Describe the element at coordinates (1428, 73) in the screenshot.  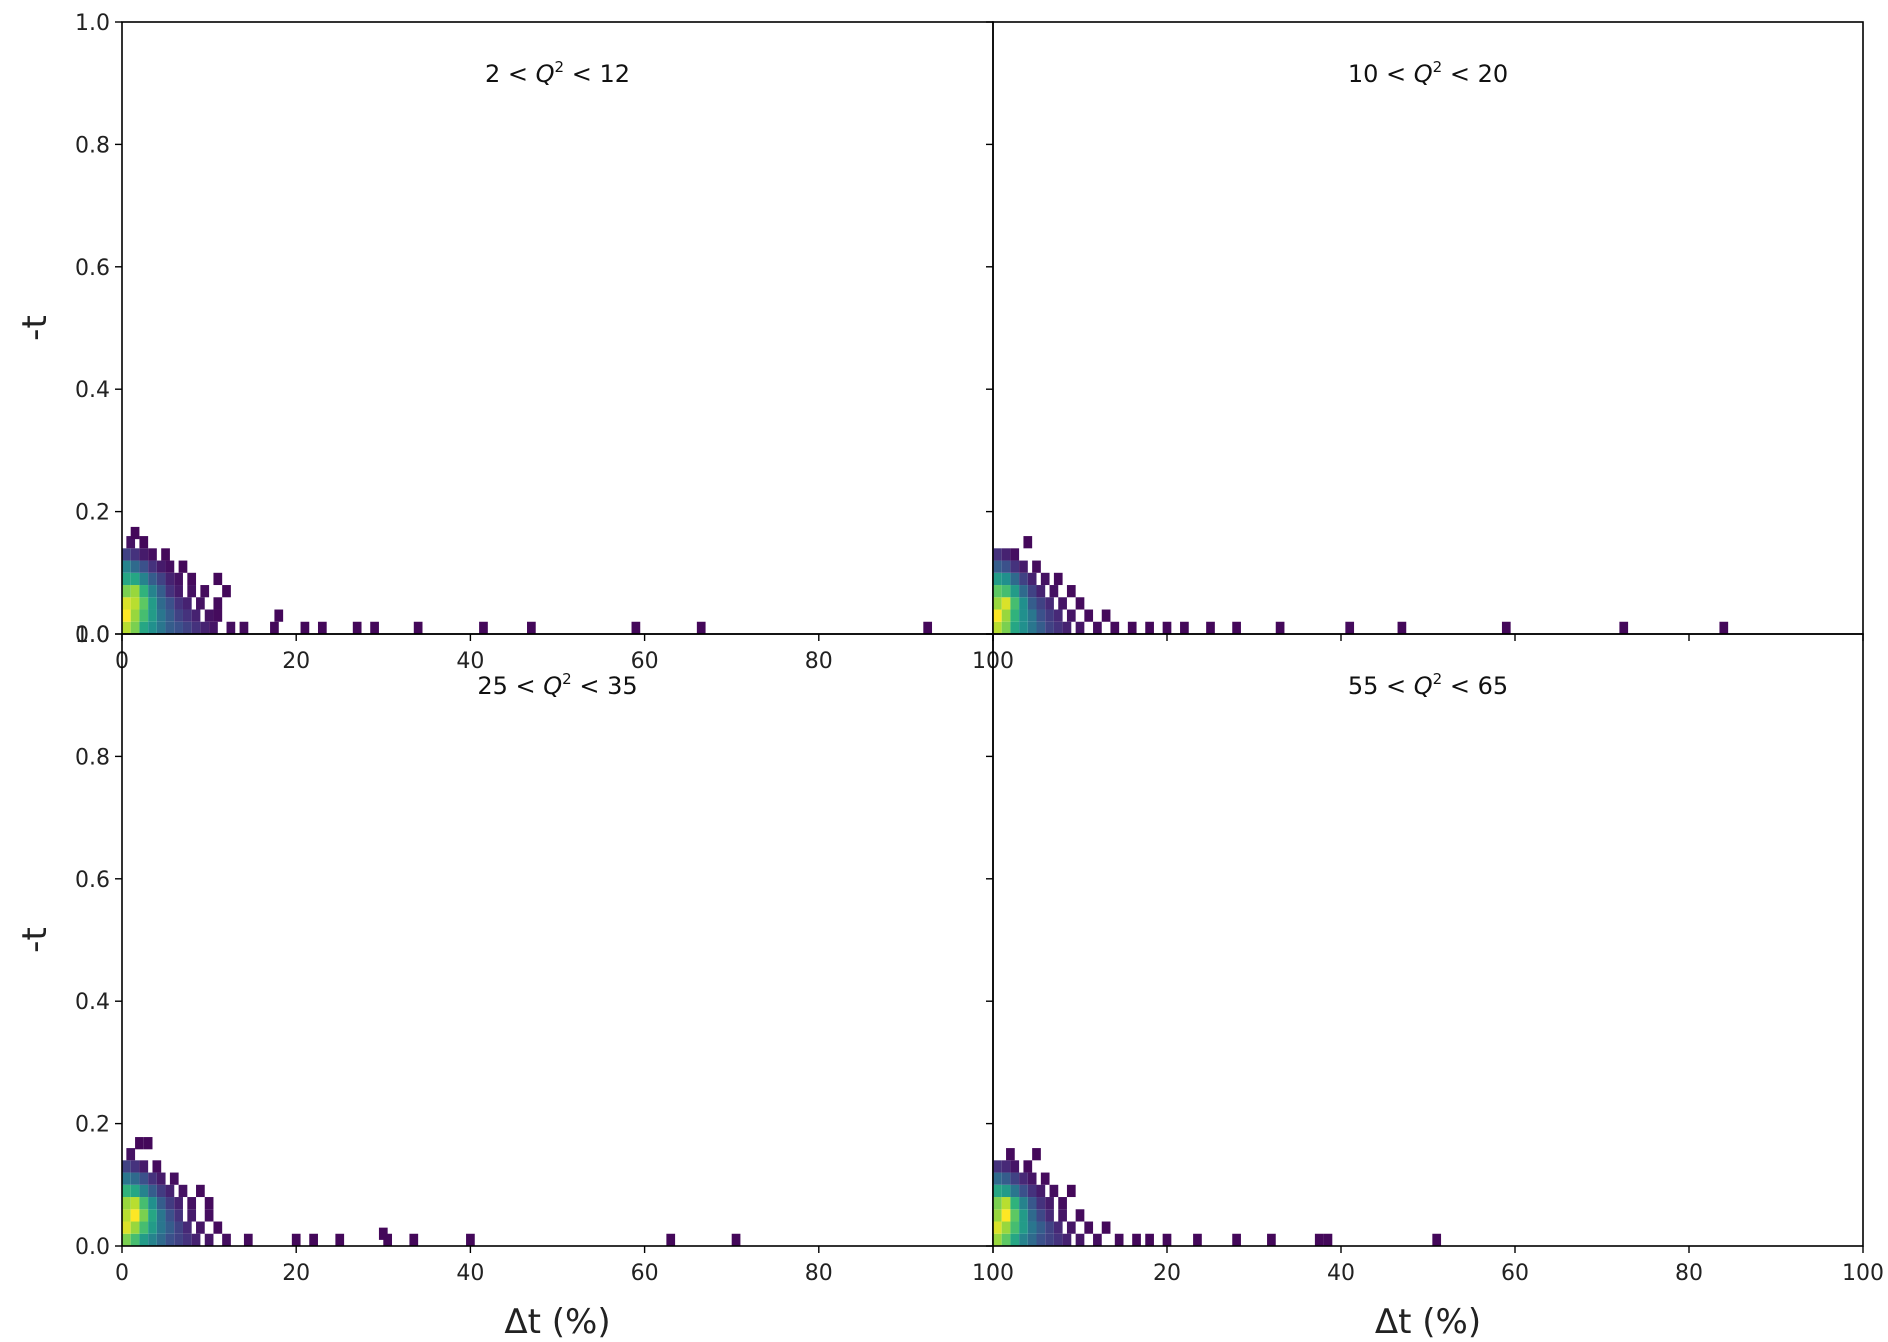
I see `q2-range-annotation: 10 < Q2 < 20` at that location.